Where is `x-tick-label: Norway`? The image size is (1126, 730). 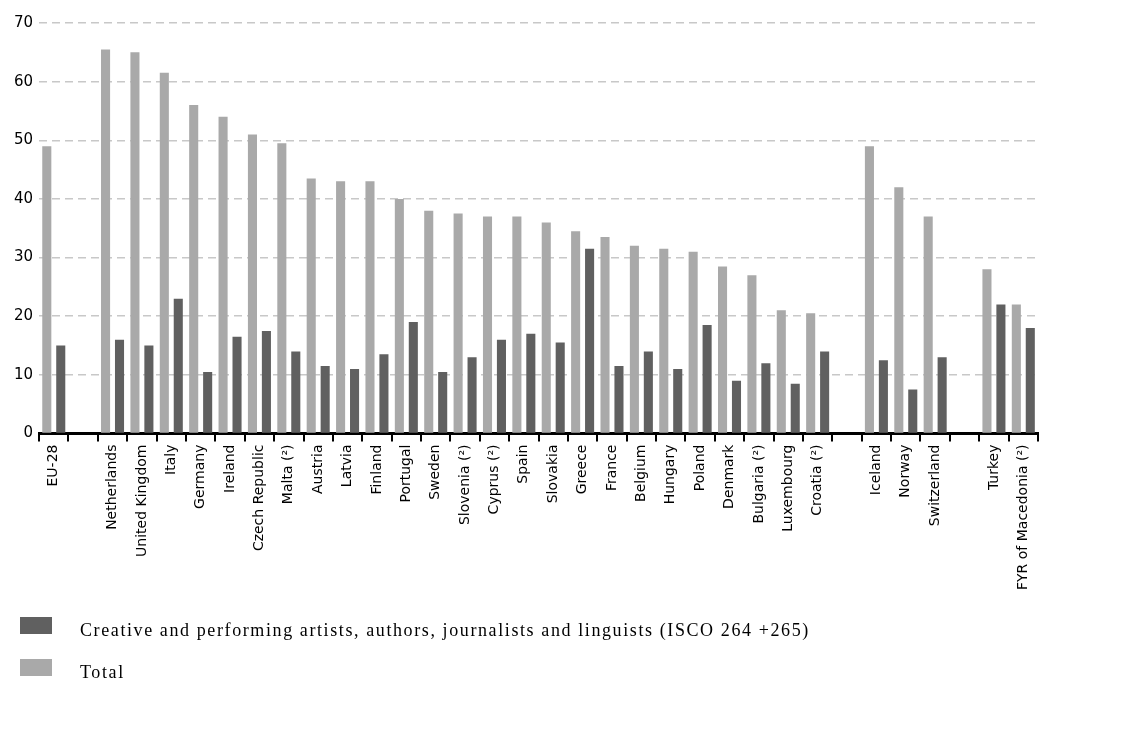 x-tick-label: Norway is located at coordinates (904, 471).